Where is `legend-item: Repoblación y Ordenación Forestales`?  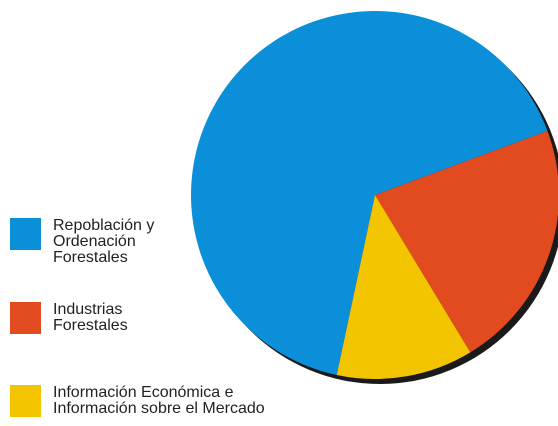 legend-item: Repoblación y Ordenación Forestales is located at coordinates (101, 242).